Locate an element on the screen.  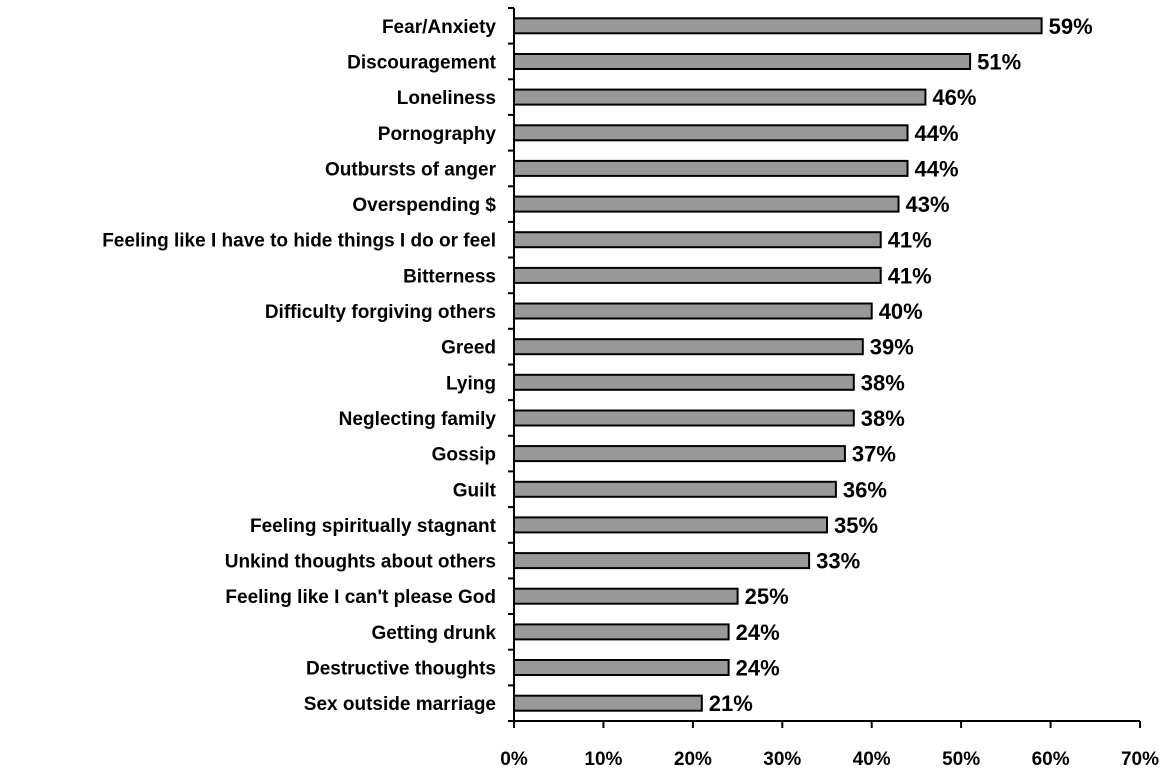
category-label: Feeling like I can't please God is located at coordinates (360, 597).